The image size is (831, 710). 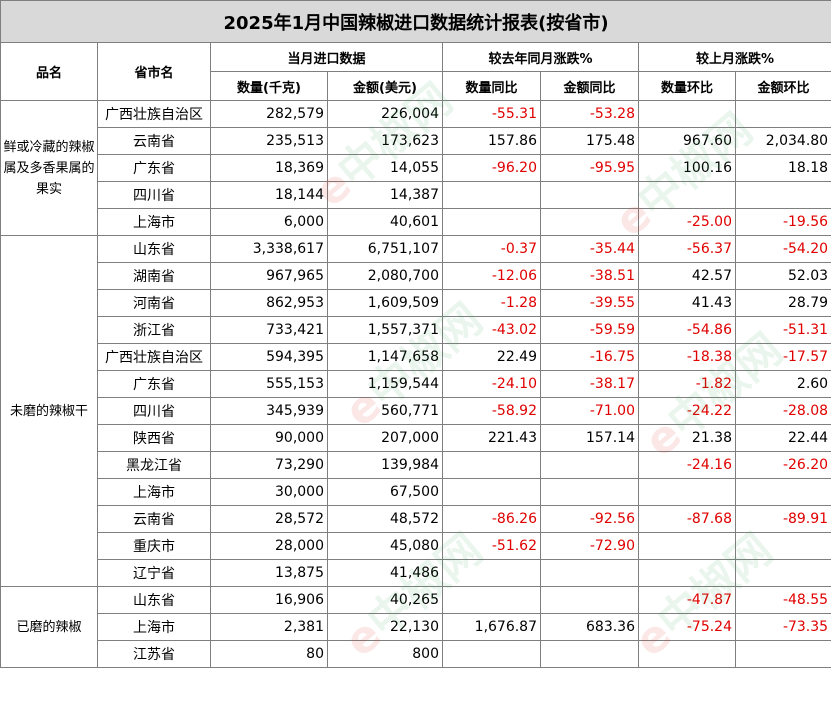 I want to click on cell-amt-mom: 22.44, so click(x=782, y=438).